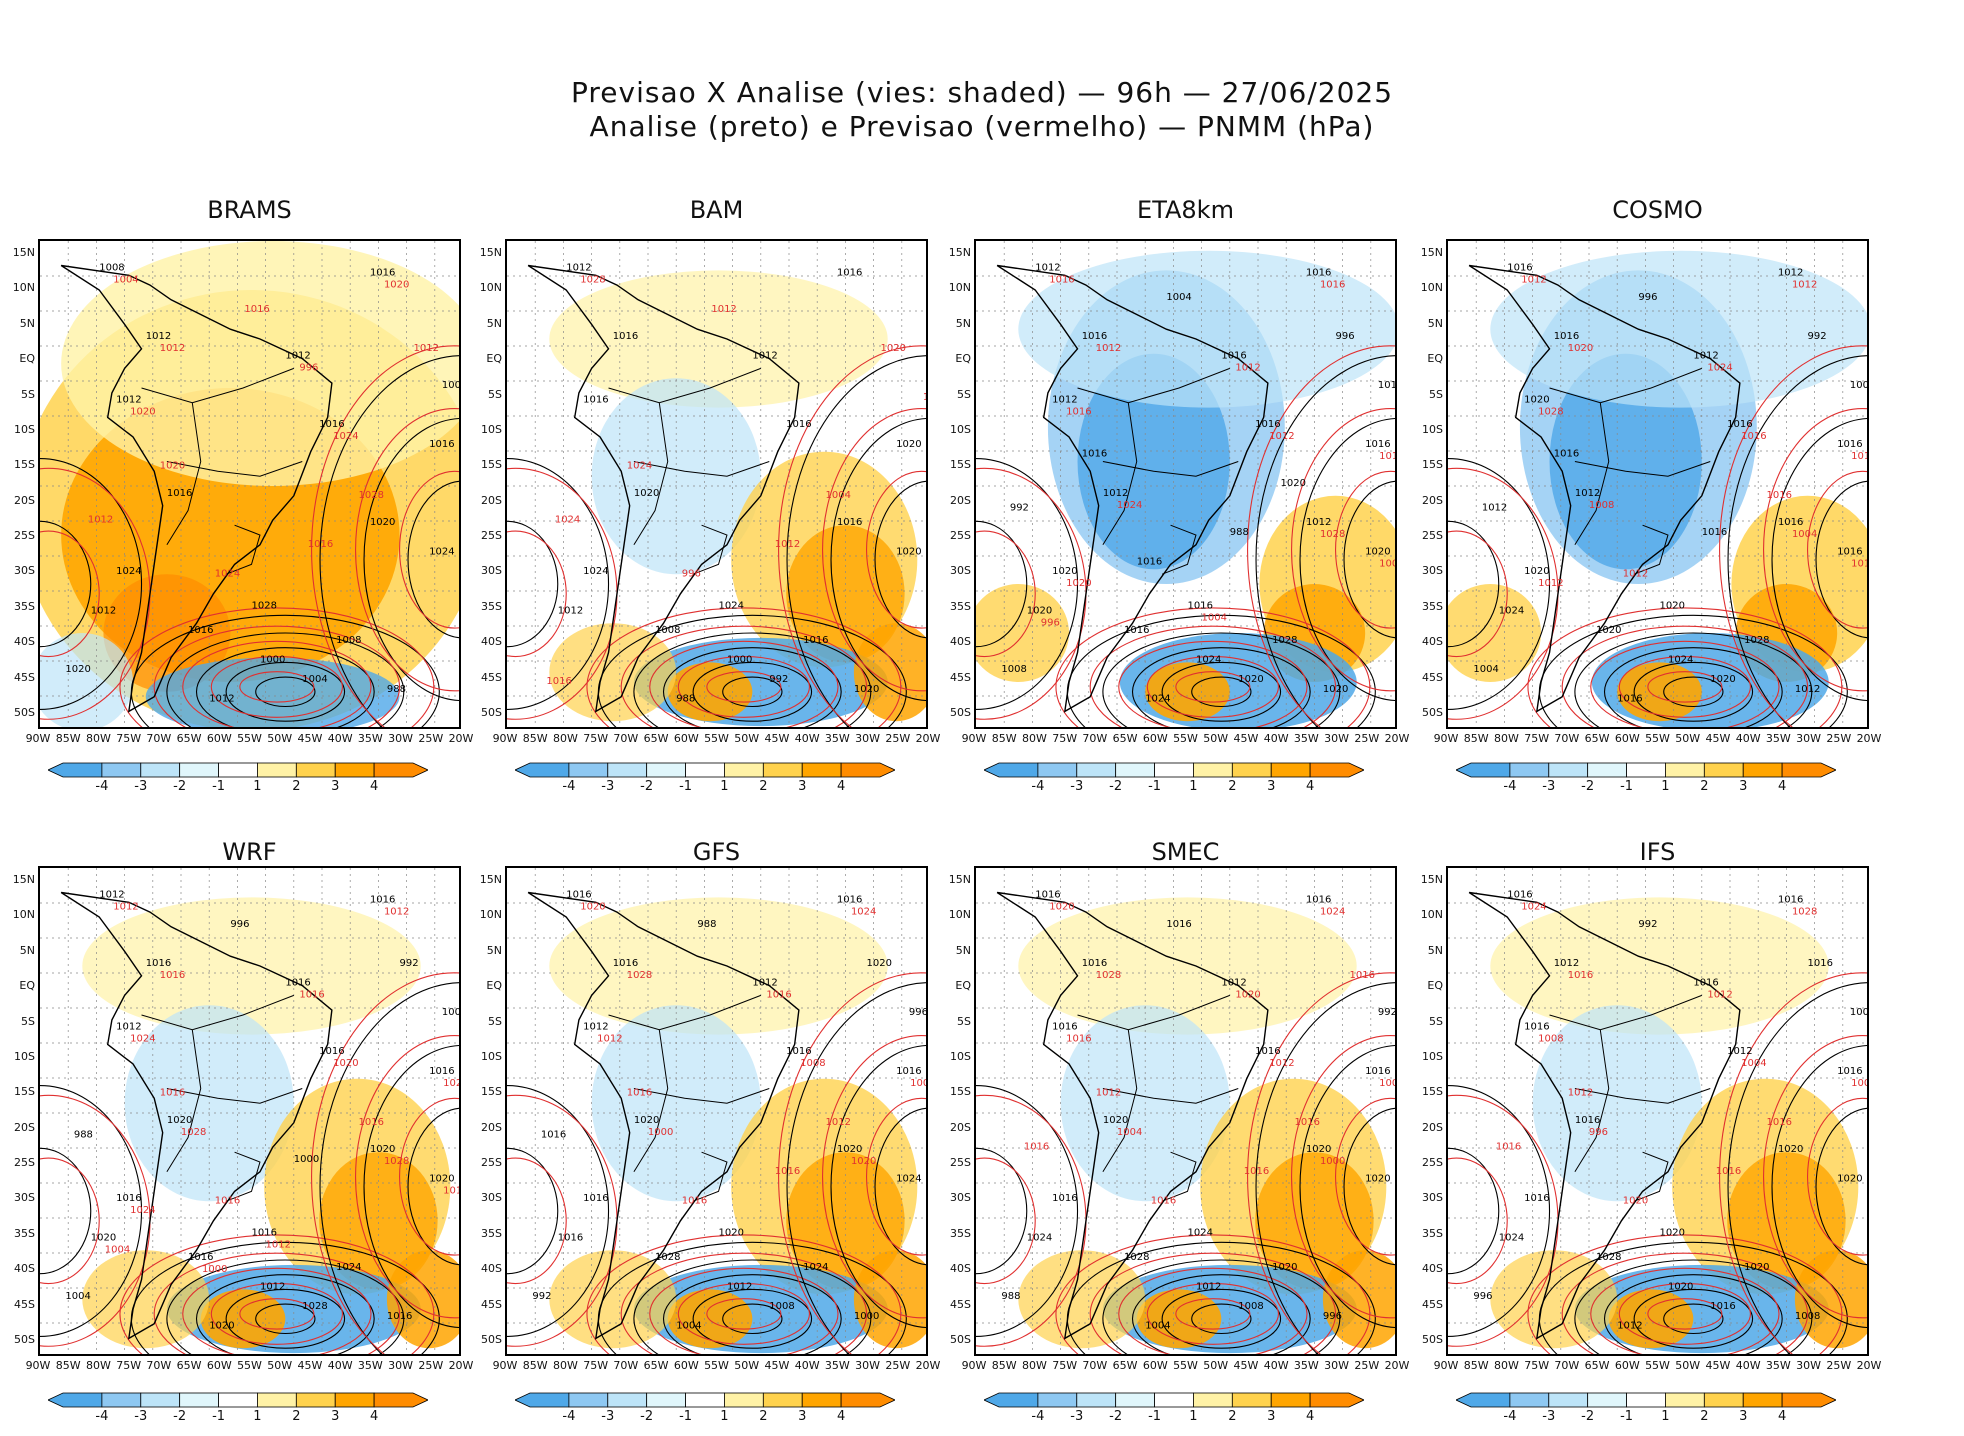 The image size is (1964, 1436). I want to click on isobar-label-forecast: 1016, so click(1728, 1171).